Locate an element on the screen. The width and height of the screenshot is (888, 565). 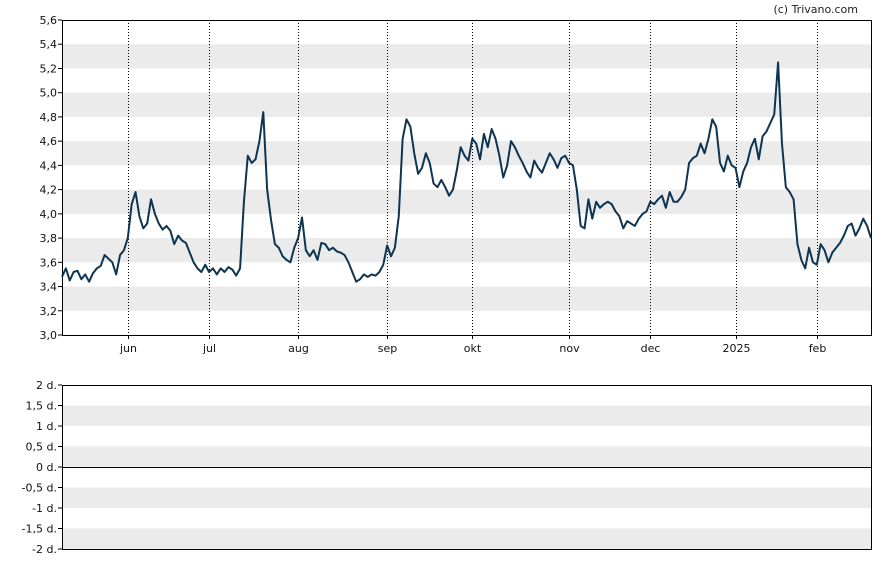
y-tick-label: 1,5 d. is located at coordinates (41, 406).